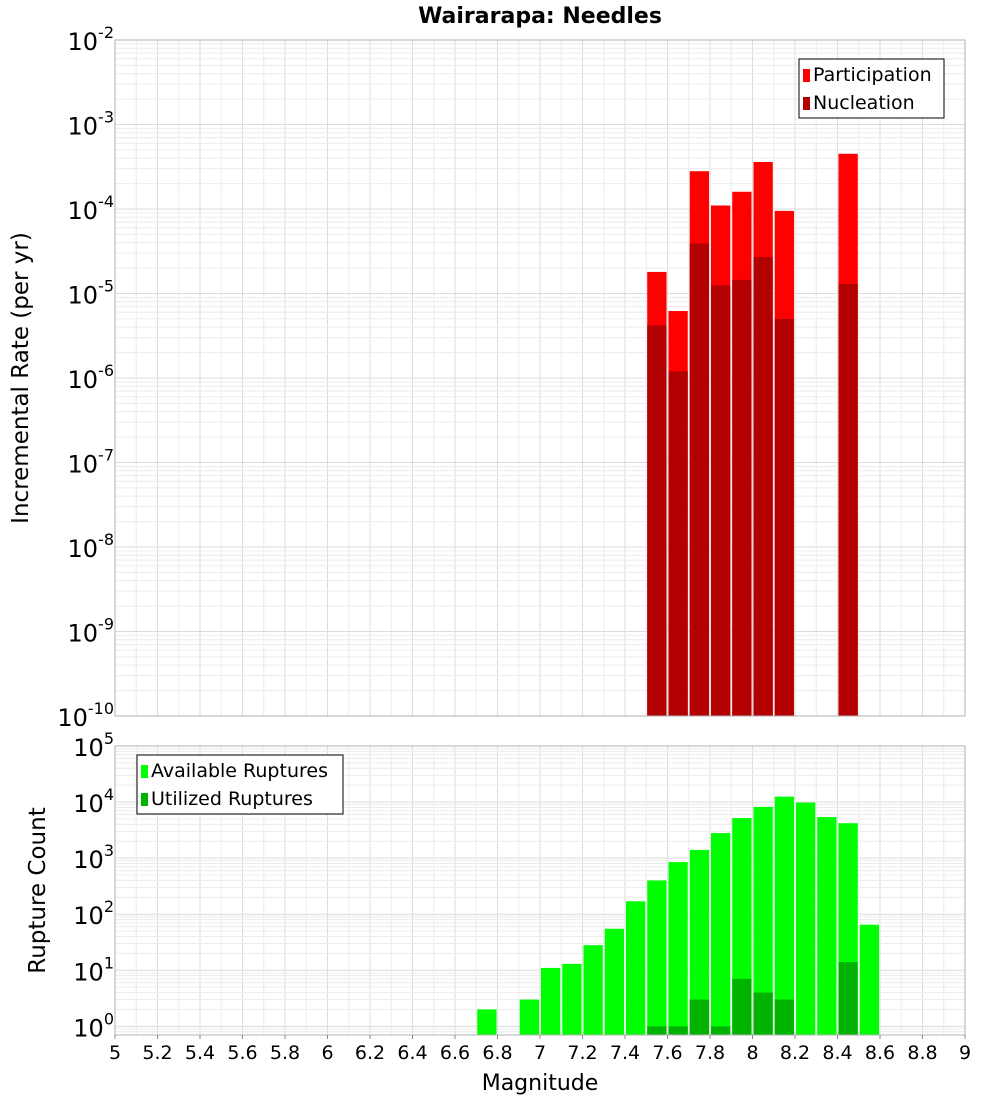 The image size is (1000, 1104). Describe the element at coordinates (91, 39) in the screenshot. I see `y-tick-label: 10⁻²` at that location.